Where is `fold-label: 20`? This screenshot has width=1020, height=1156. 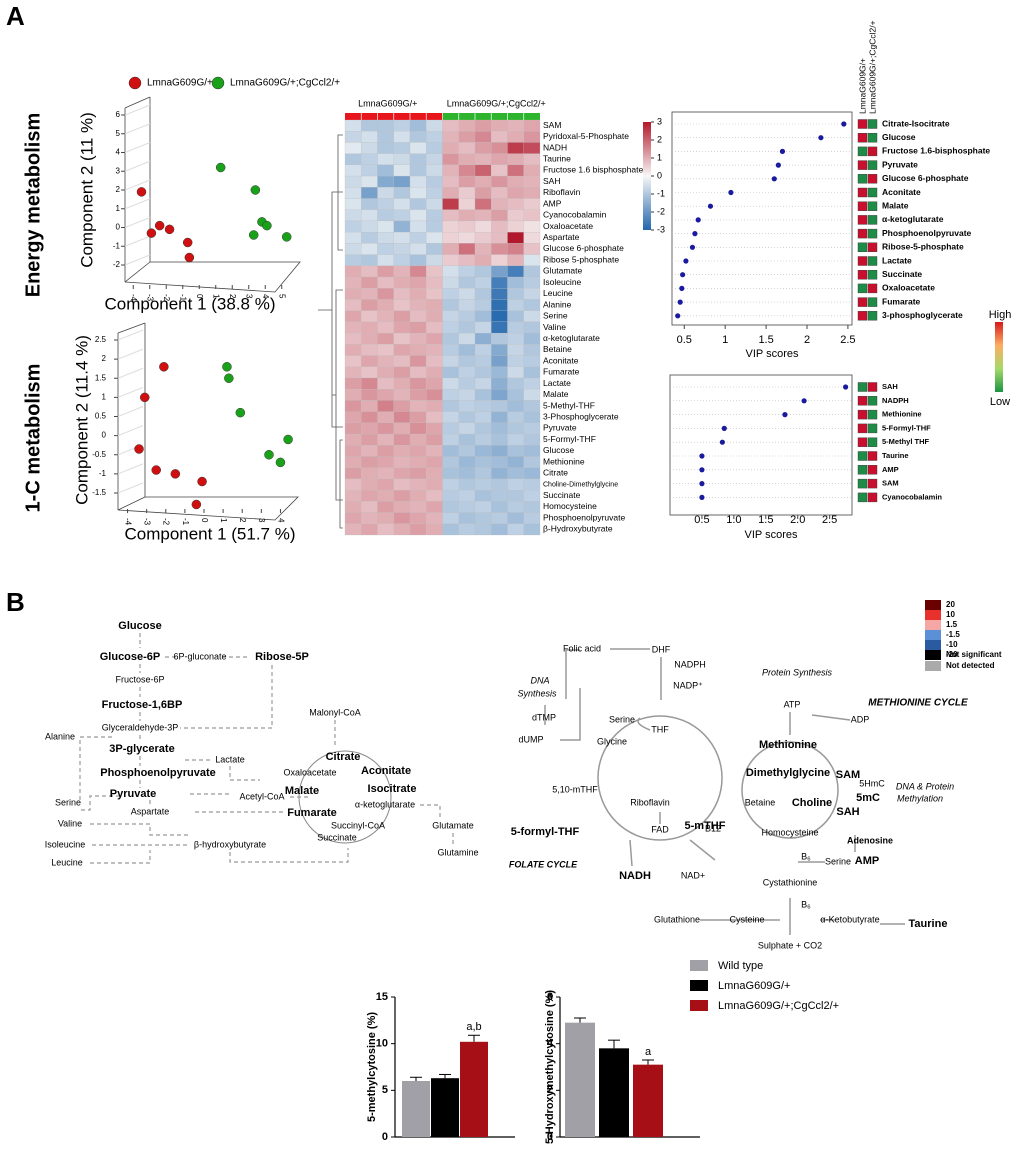 fold-label: 20 is located at coordinates (950, 604).